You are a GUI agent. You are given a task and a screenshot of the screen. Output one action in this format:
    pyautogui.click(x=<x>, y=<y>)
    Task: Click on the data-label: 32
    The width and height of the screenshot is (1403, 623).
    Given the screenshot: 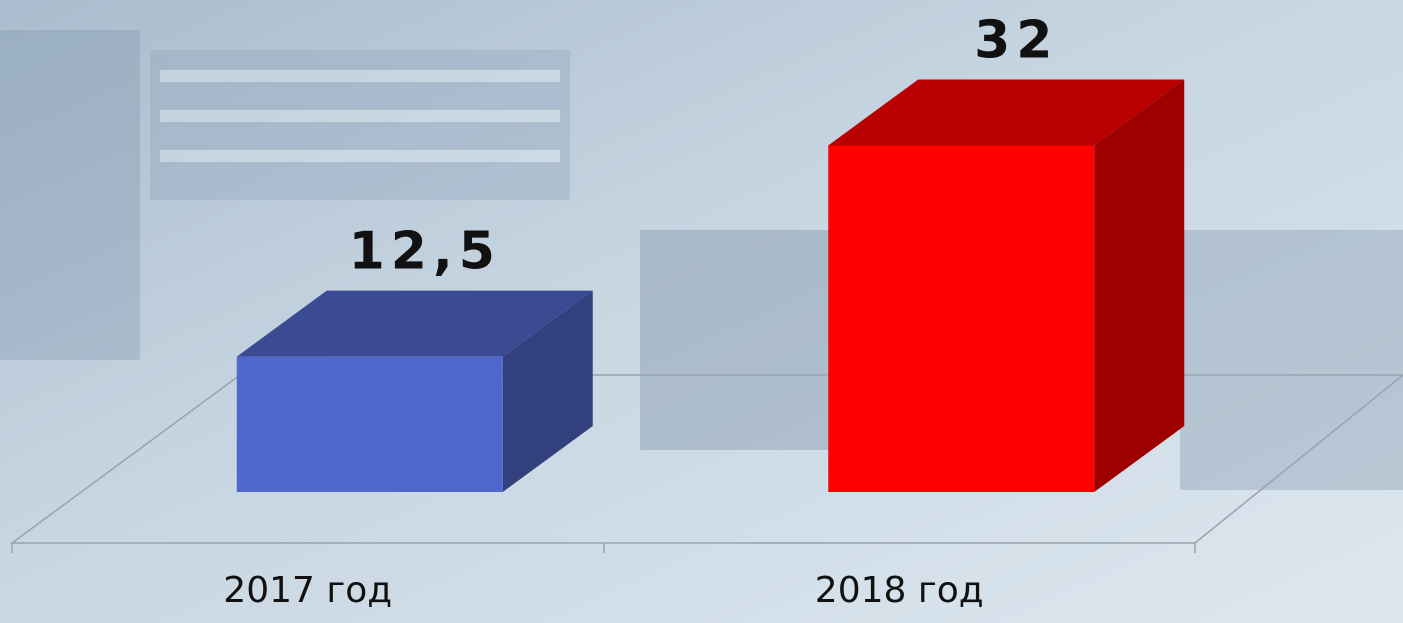 What is the action you would take?
    pyautogui.click(x=1016, y=40)
    